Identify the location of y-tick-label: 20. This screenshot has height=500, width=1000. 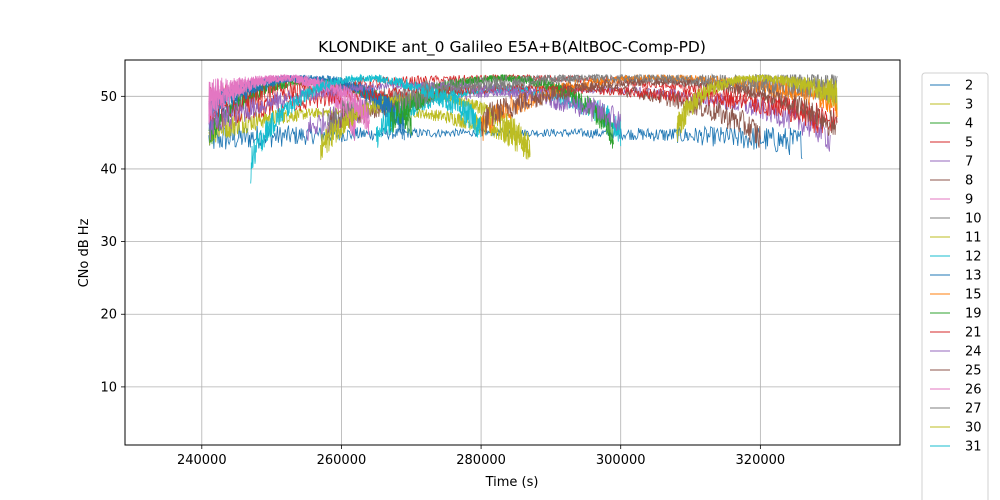
(108, 315).